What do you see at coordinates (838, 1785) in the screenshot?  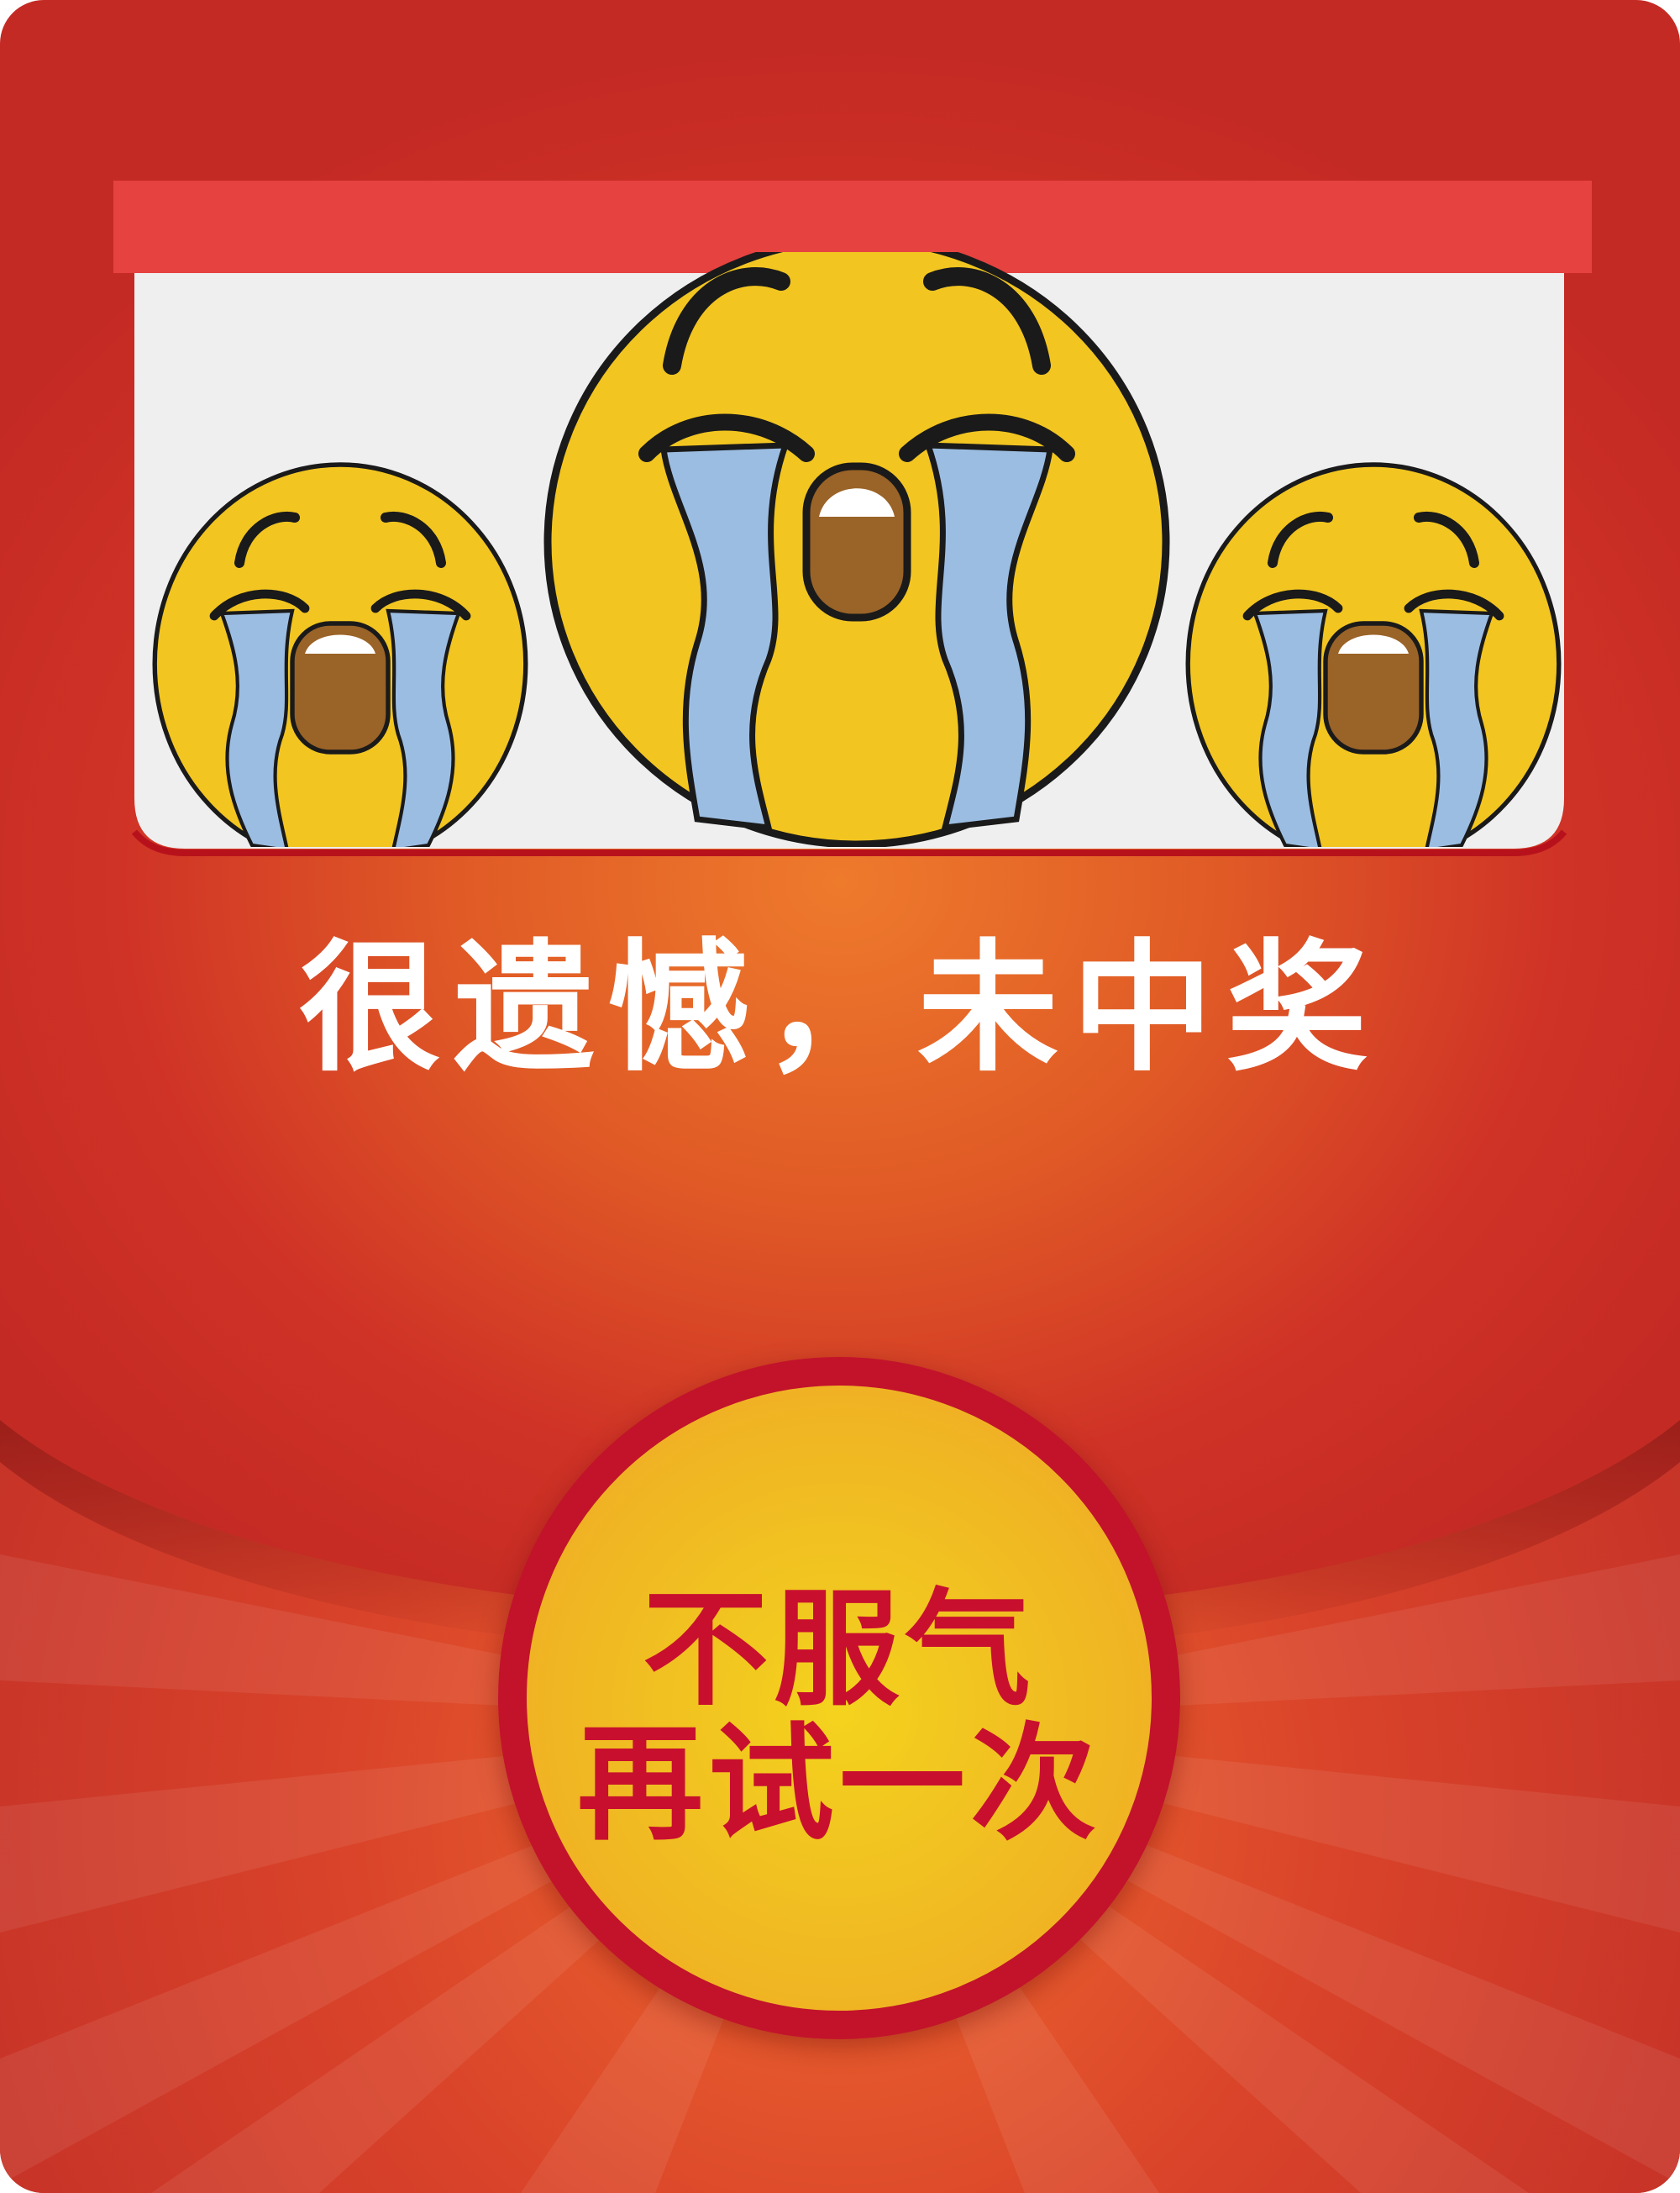 I see `retry-button-label-line2: 再试一次` at bounding box center [838, 1785].